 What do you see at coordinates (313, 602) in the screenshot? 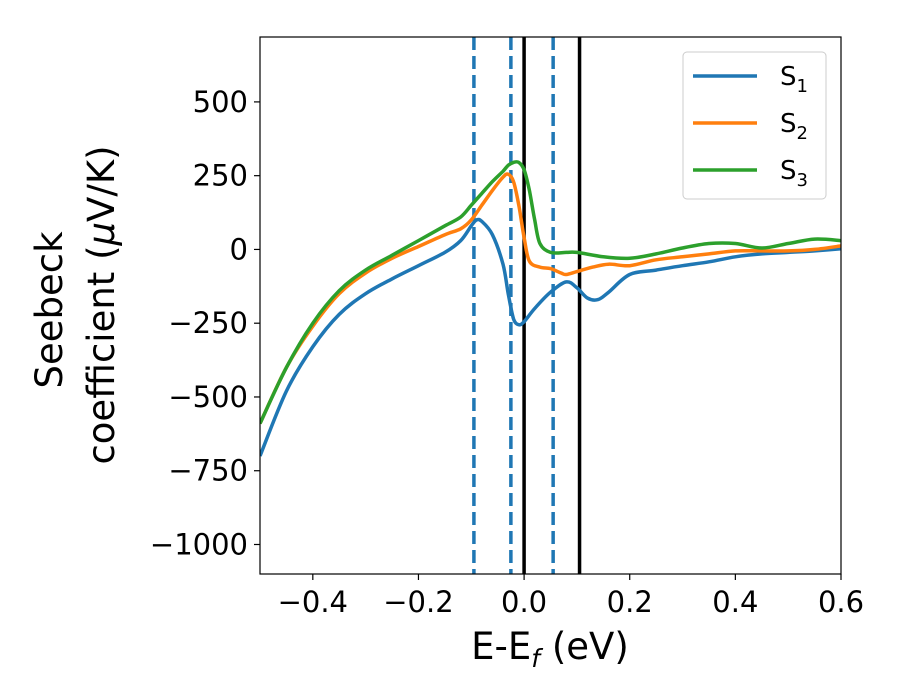
I see `x-tick-label: −0.4` at bounding box center [313, 602].